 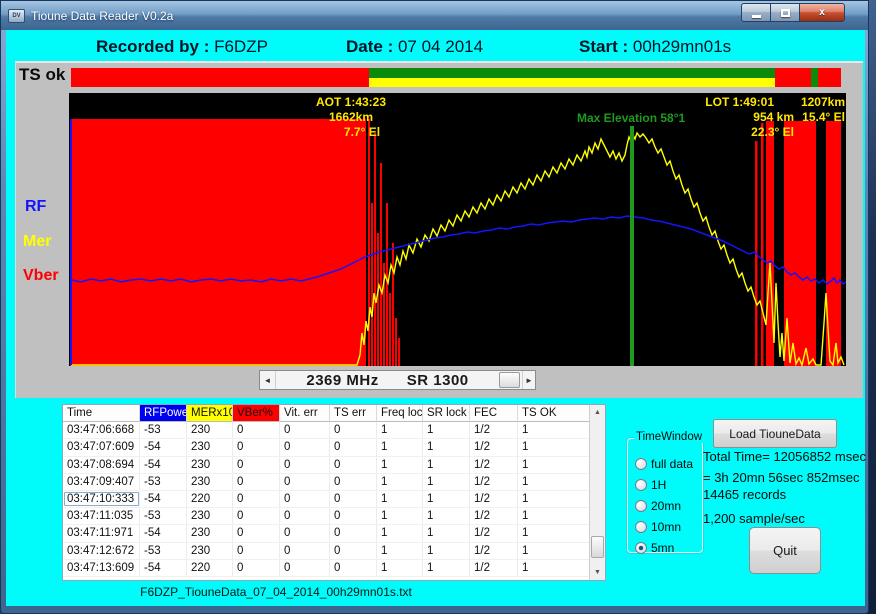 What do you see at coordinates (353, 414) in the screenshot?
I see `column-header-ts-err: TS err` at bounding box center [353, 414].